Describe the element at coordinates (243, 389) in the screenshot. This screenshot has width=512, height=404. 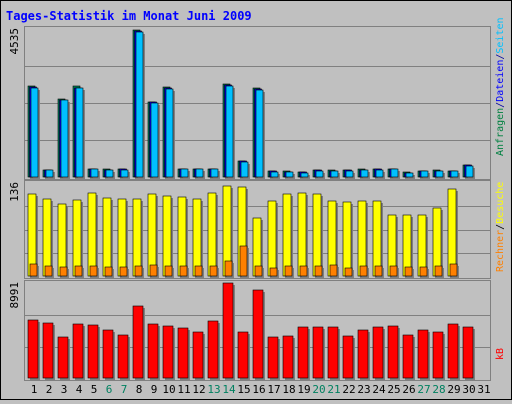
I see `x-tick-label: 15` at that location.